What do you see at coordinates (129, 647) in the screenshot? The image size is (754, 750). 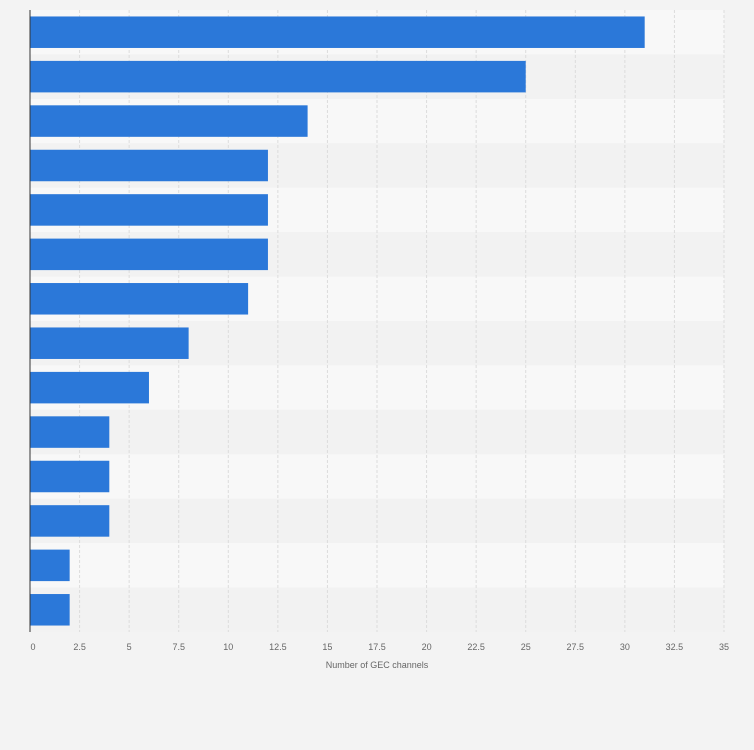 I see `x-tick-label: 5` at bounding box center [129, 647].